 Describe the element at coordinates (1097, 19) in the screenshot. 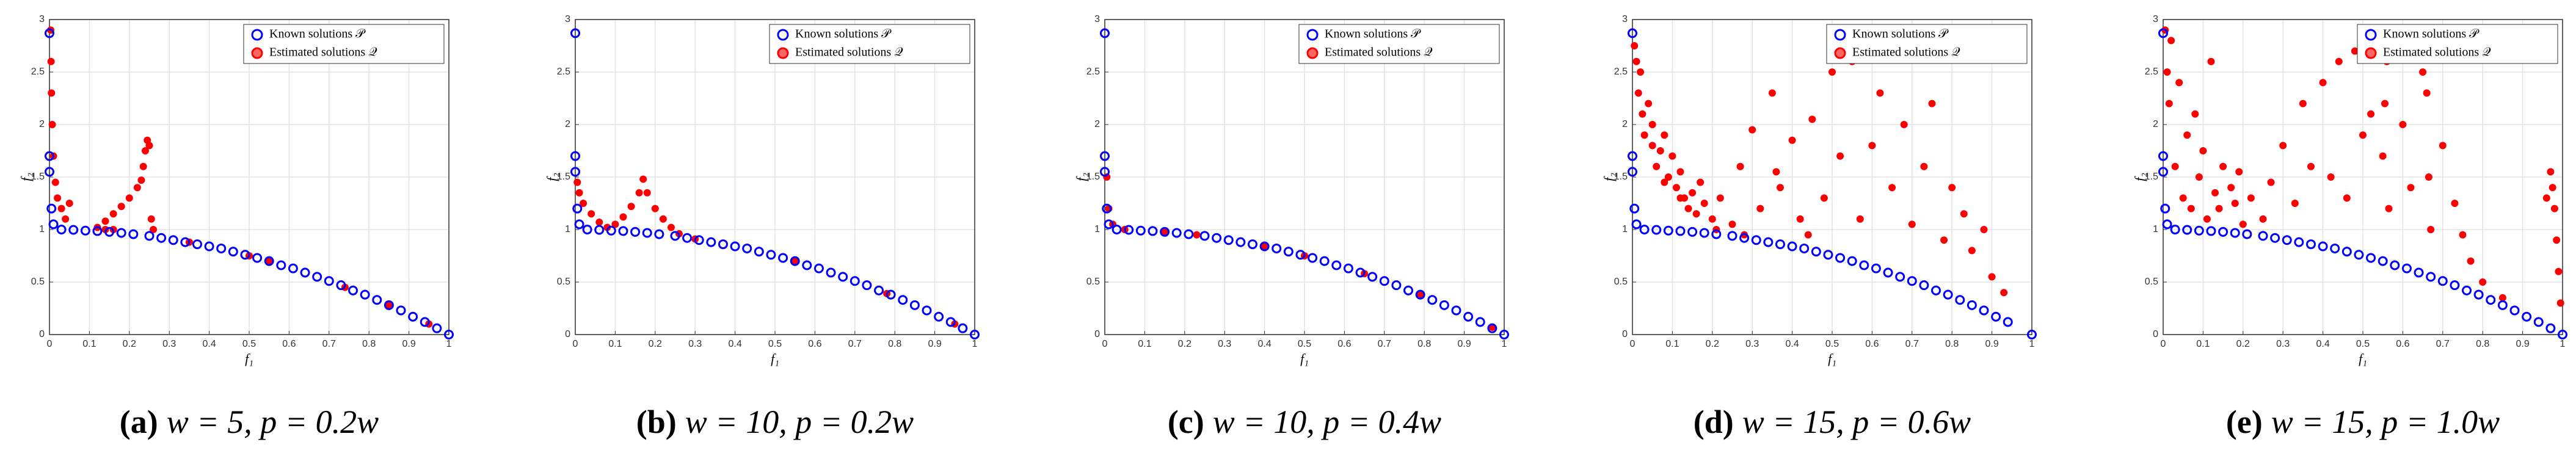

I see `y-tick-label: 3` at that location.